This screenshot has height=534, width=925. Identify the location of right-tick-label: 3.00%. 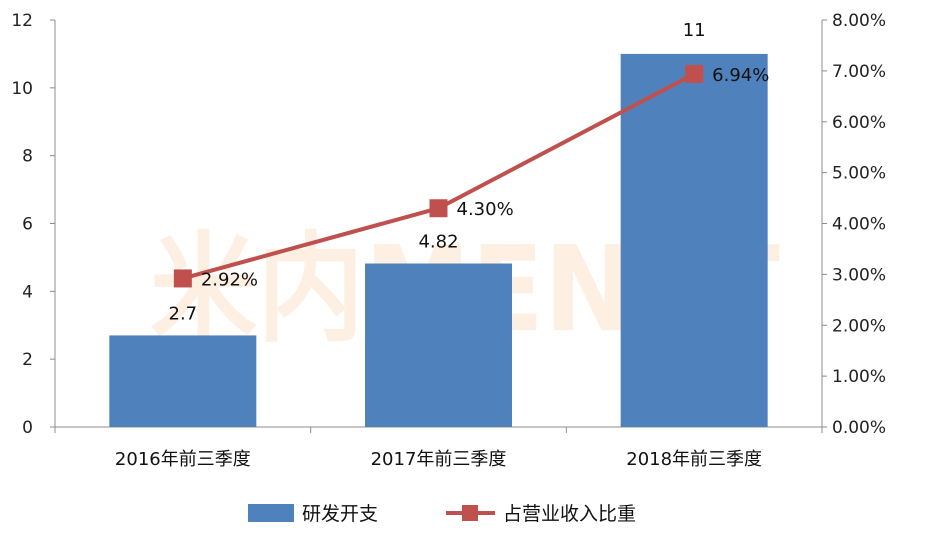
(859, 275).